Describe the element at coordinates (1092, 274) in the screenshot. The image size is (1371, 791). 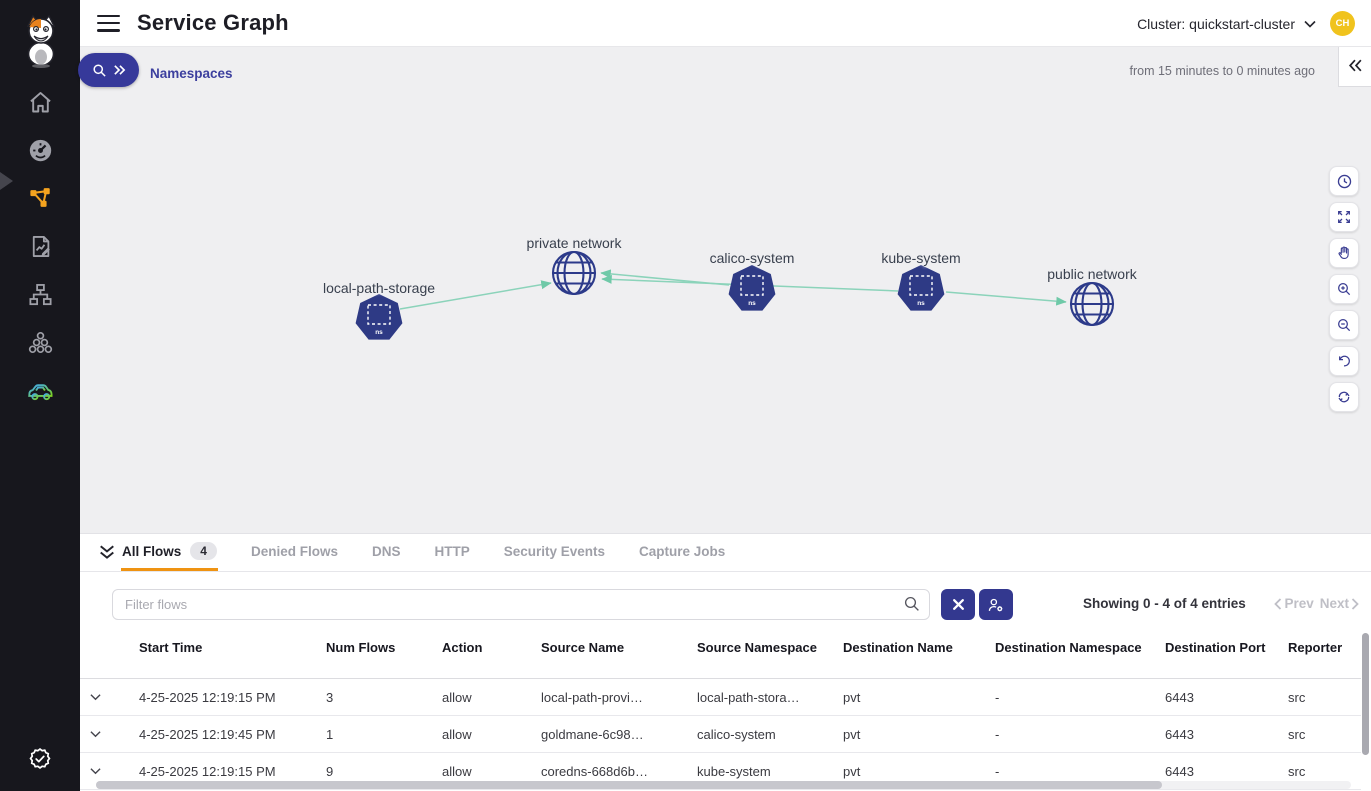
I see `node-label: public network` at that location.